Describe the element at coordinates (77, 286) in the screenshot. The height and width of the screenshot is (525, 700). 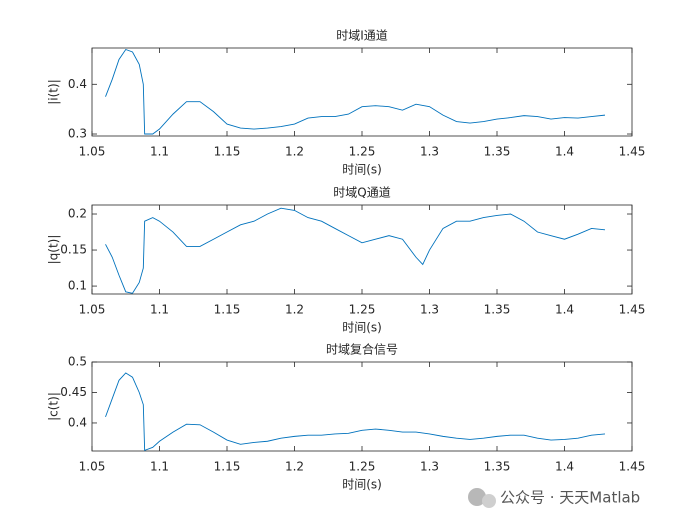
I see `y-tick-label: 0.1` at that location.